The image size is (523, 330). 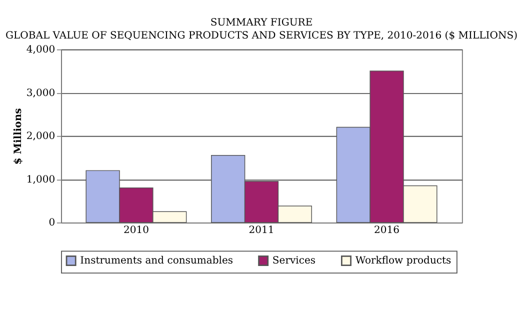 What do you see at coordinates (262, 36) in the screenshot?
I see `chart-subtitle: GLOBAL VALUE OF SEQUENCING PRODUCTS AND SERVICES BY TYPE, 2010-2016 ($ MILLIONS)` at bounding box center [262, 36].